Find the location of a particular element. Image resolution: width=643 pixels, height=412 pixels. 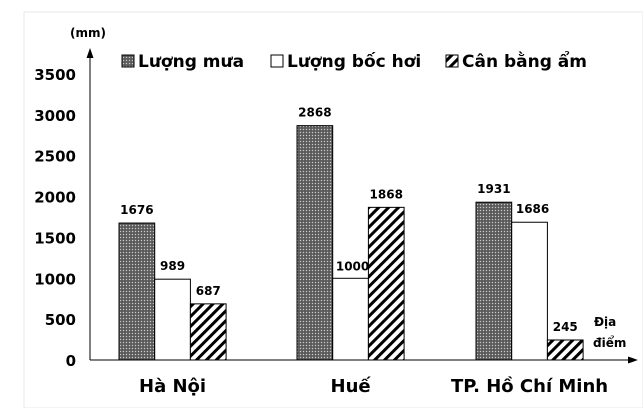

y-tick-label: 500 is located at coordinates (60, 320).